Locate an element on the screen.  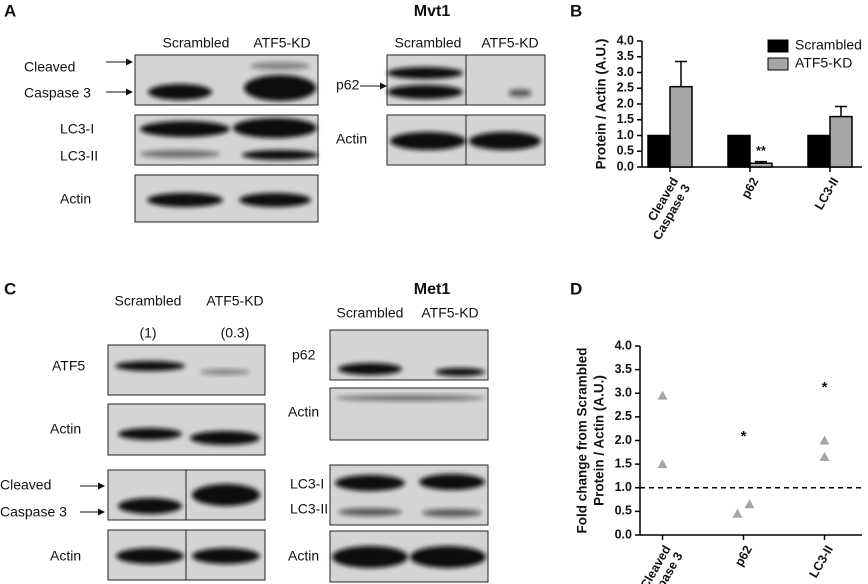
legend-label: Scrambled is located at coordinates (828, 45).